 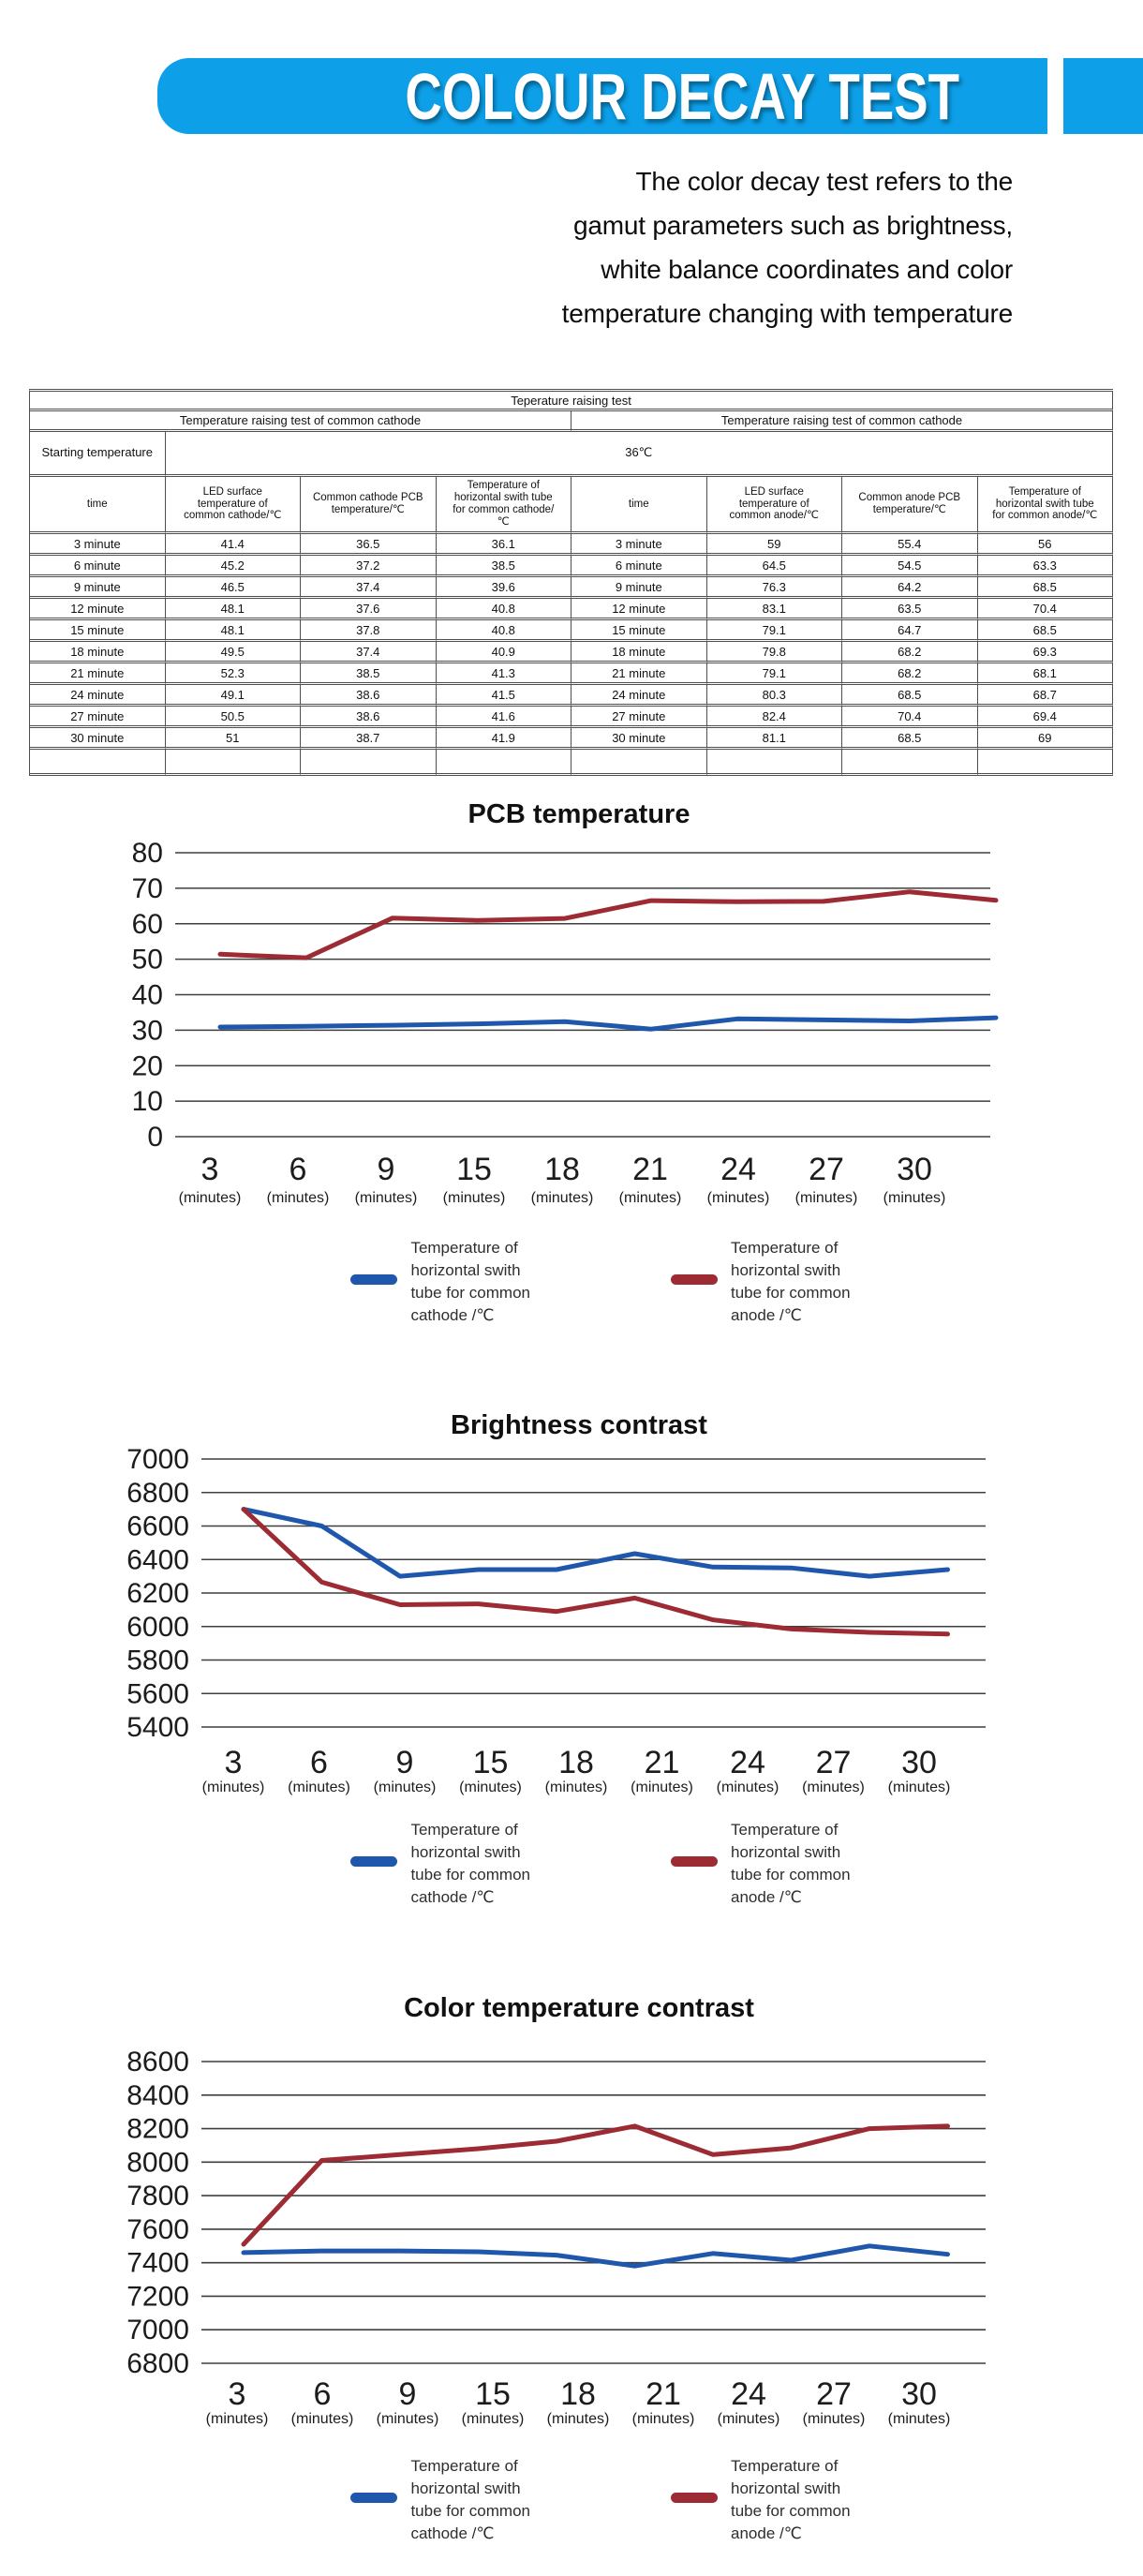 What do you see at coordinates (910, 505) in the screenshot?
I see `column-header: Common anode PCB temperature/℃` at bounding box center [910, 505].